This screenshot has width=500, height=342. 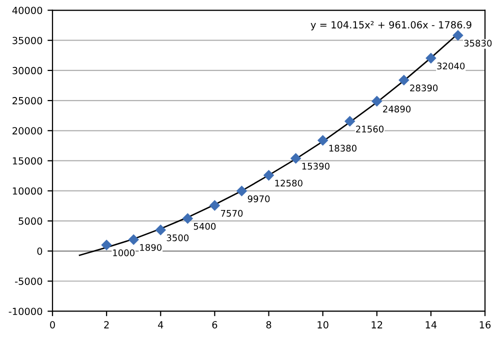 What do you see at coordinates (27, 191) in the screenshot?
I see `y-tick-label: 10000` at bounding box center [27, 191].